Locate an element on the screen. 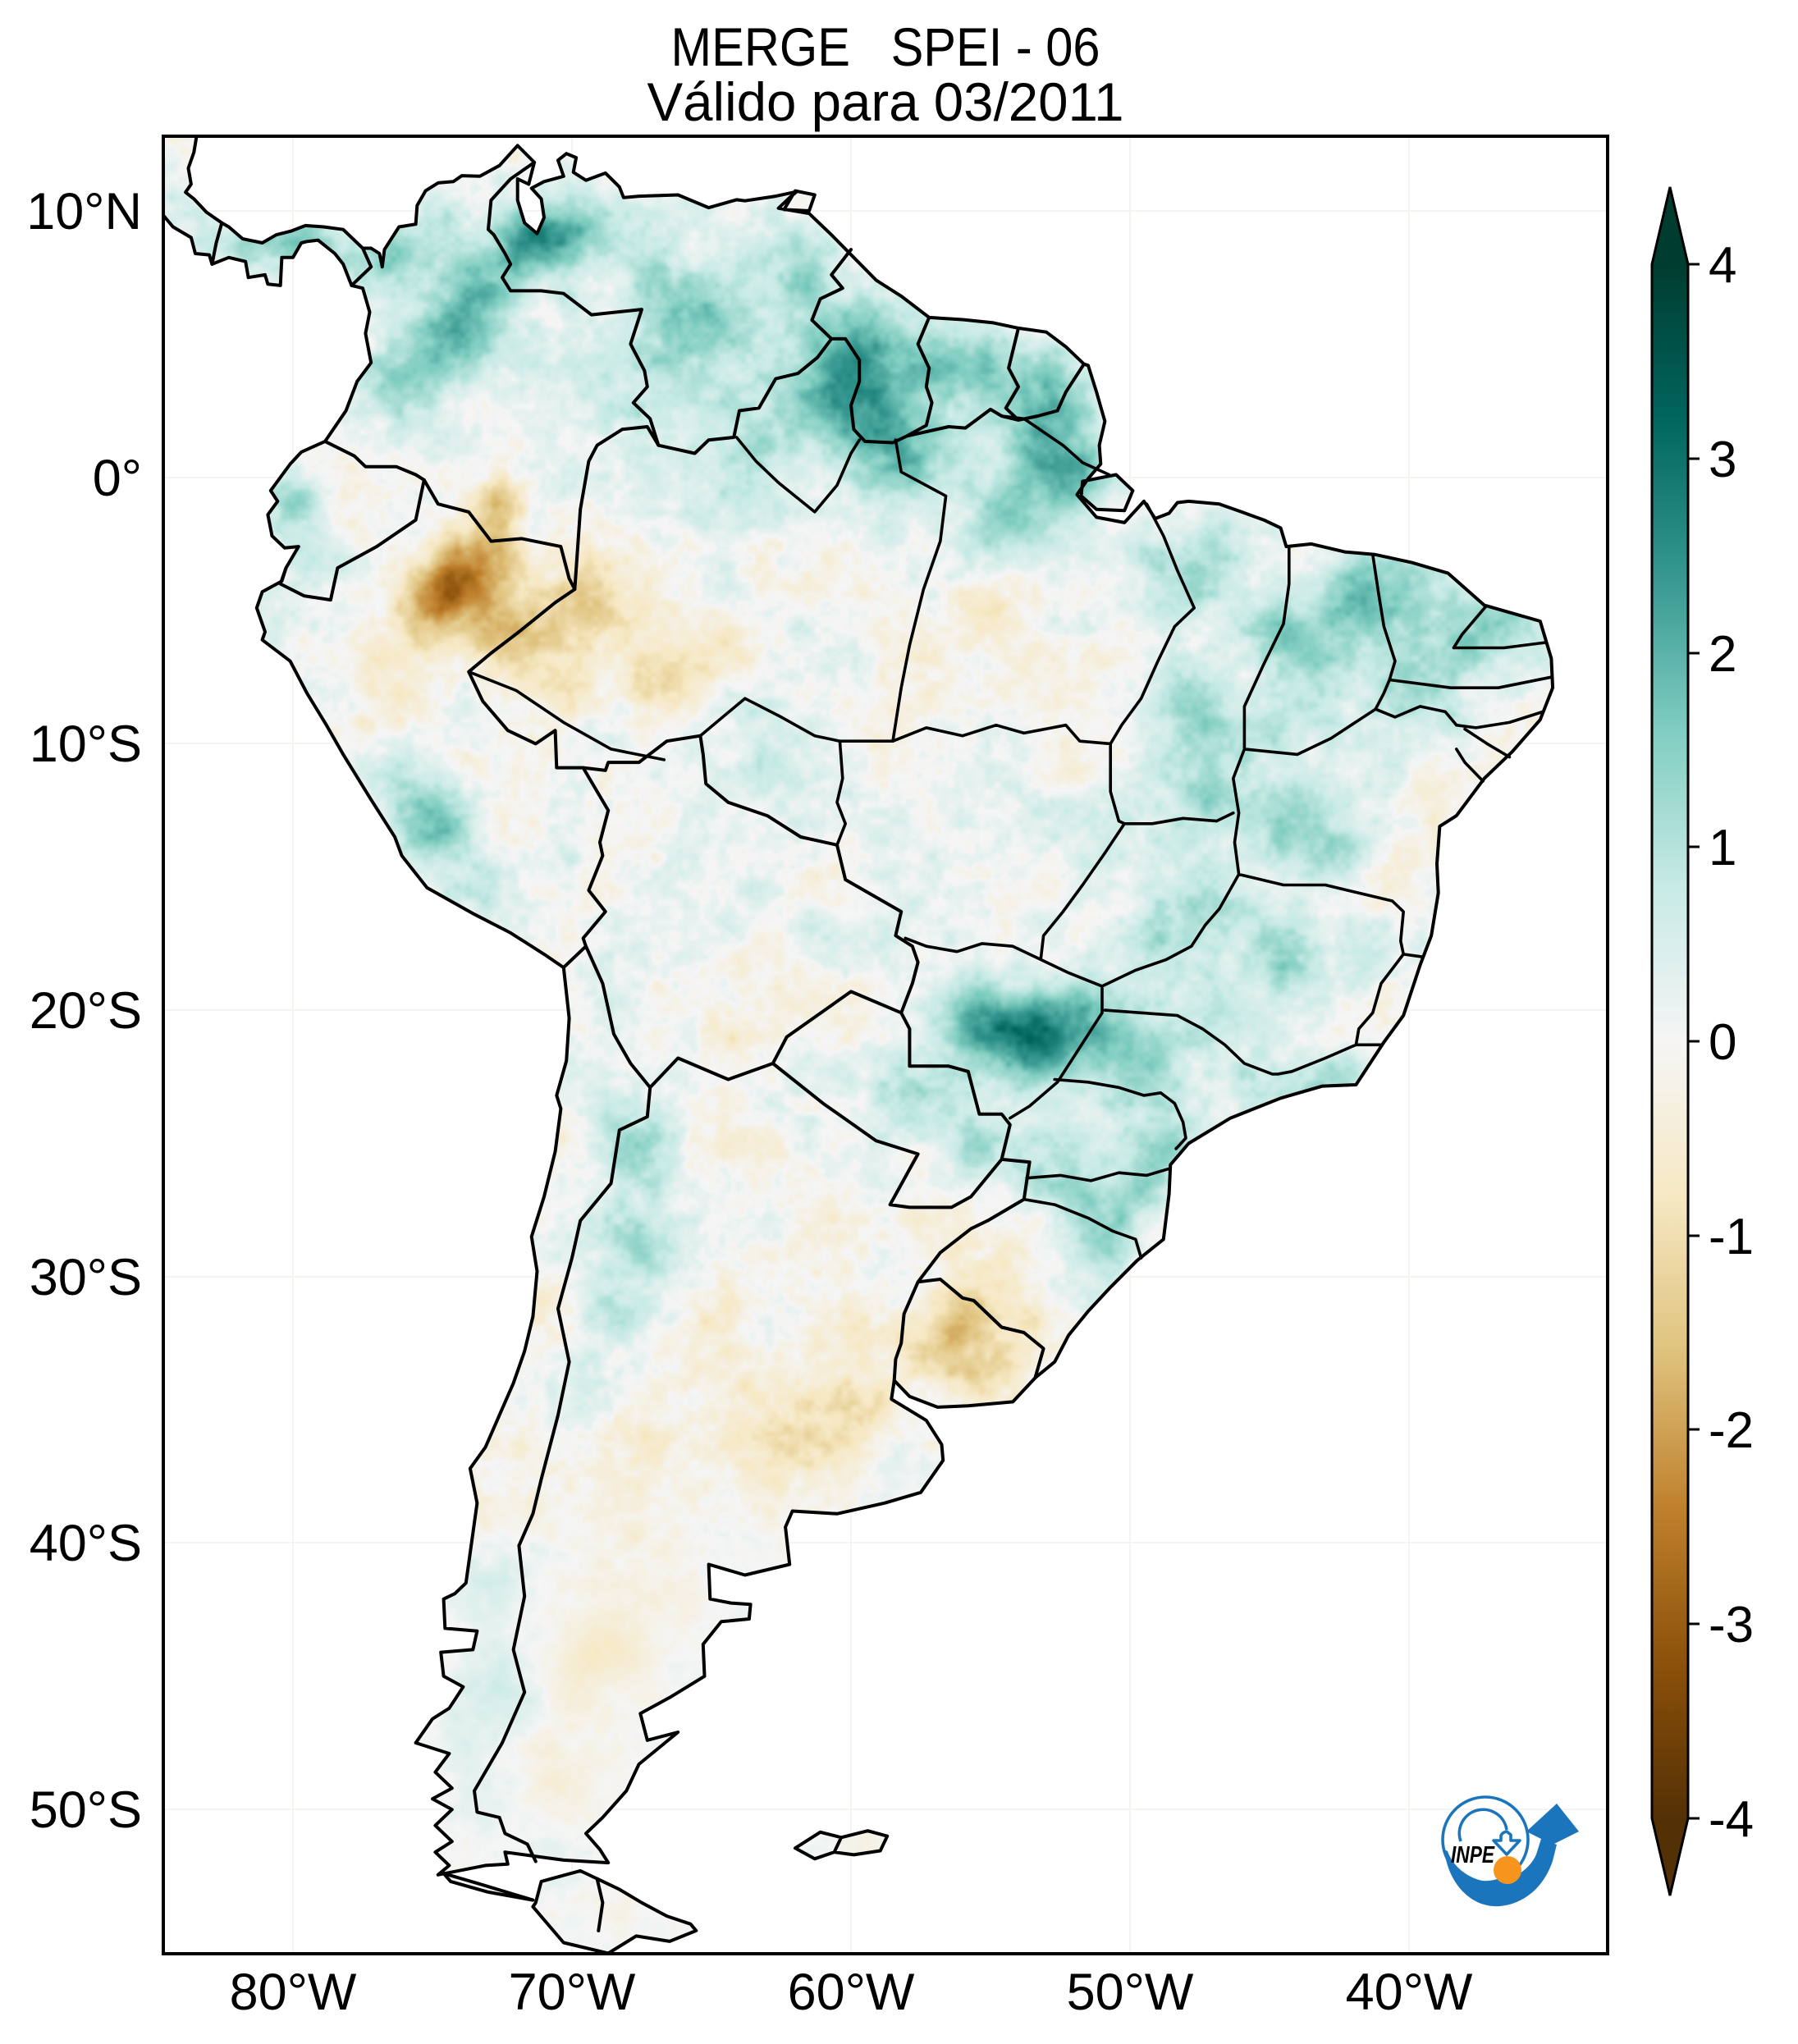 The height and width of the screenshot is (2044, 1798). svg-text: 40°S is located at coordinates (86, 1543).